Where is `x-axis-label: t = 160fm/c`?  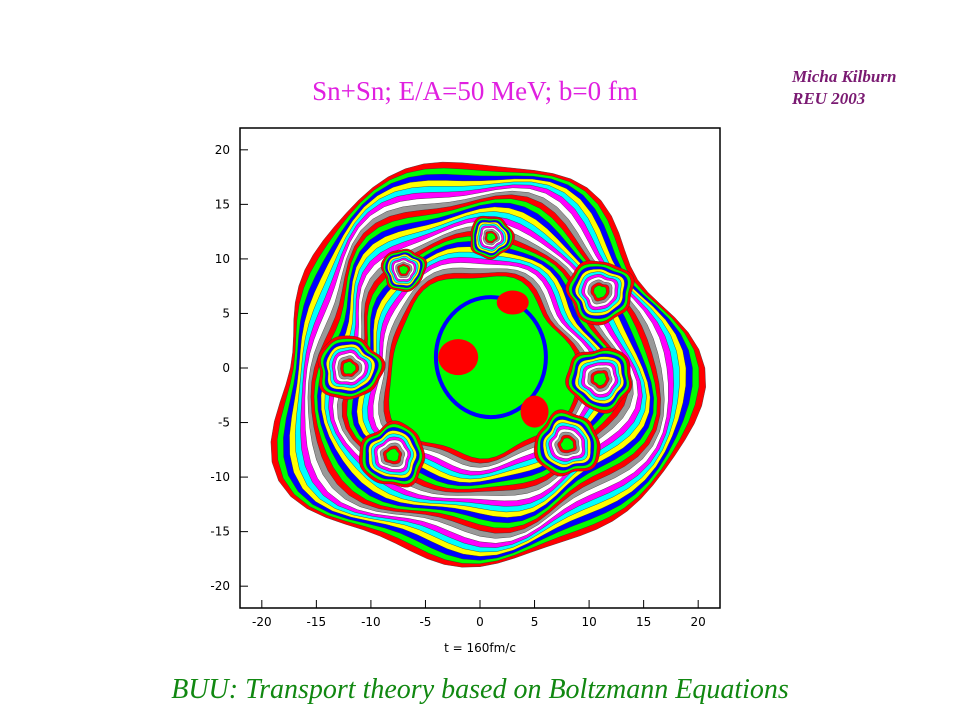
x-axis-label: t = 160fm/c is located at coordinates (480, 648).